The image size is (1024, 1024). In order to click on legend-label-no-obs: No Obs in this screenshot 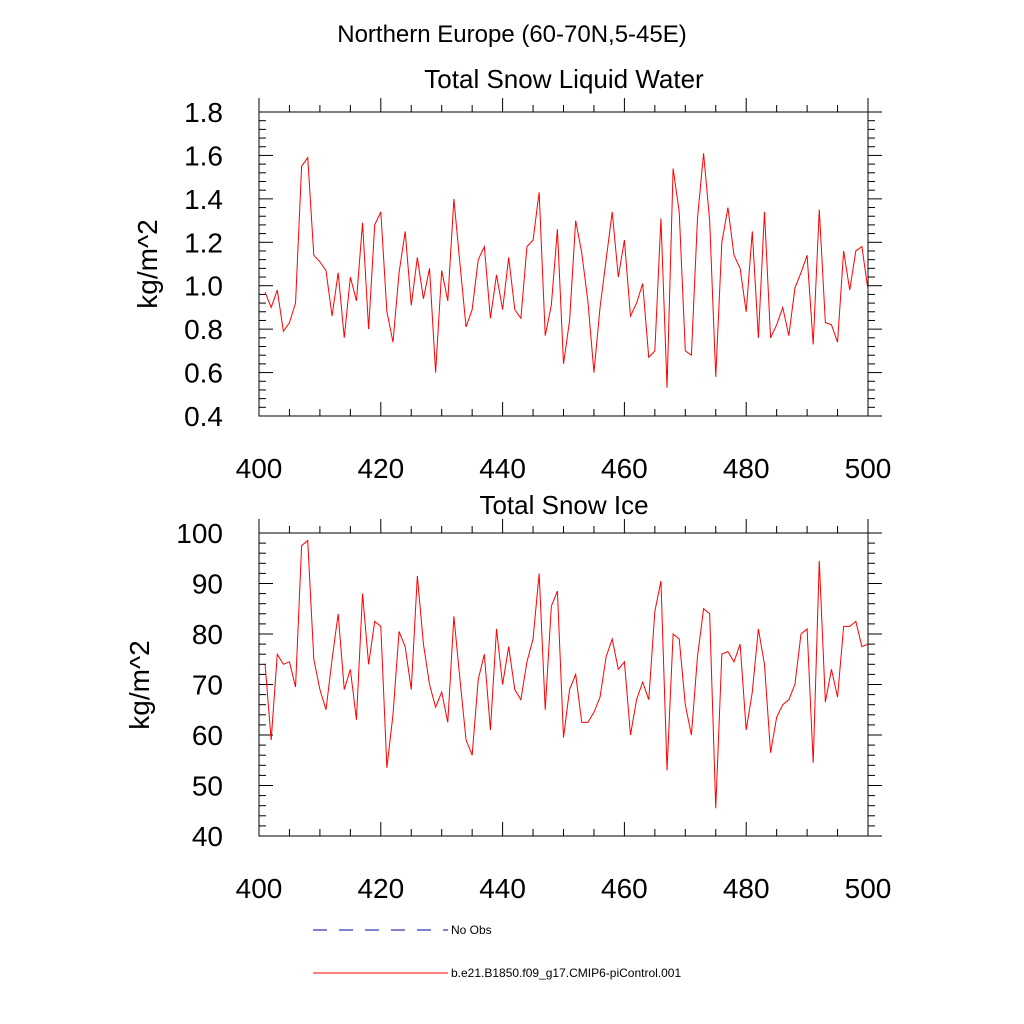, I will do `click(471, 930)`.